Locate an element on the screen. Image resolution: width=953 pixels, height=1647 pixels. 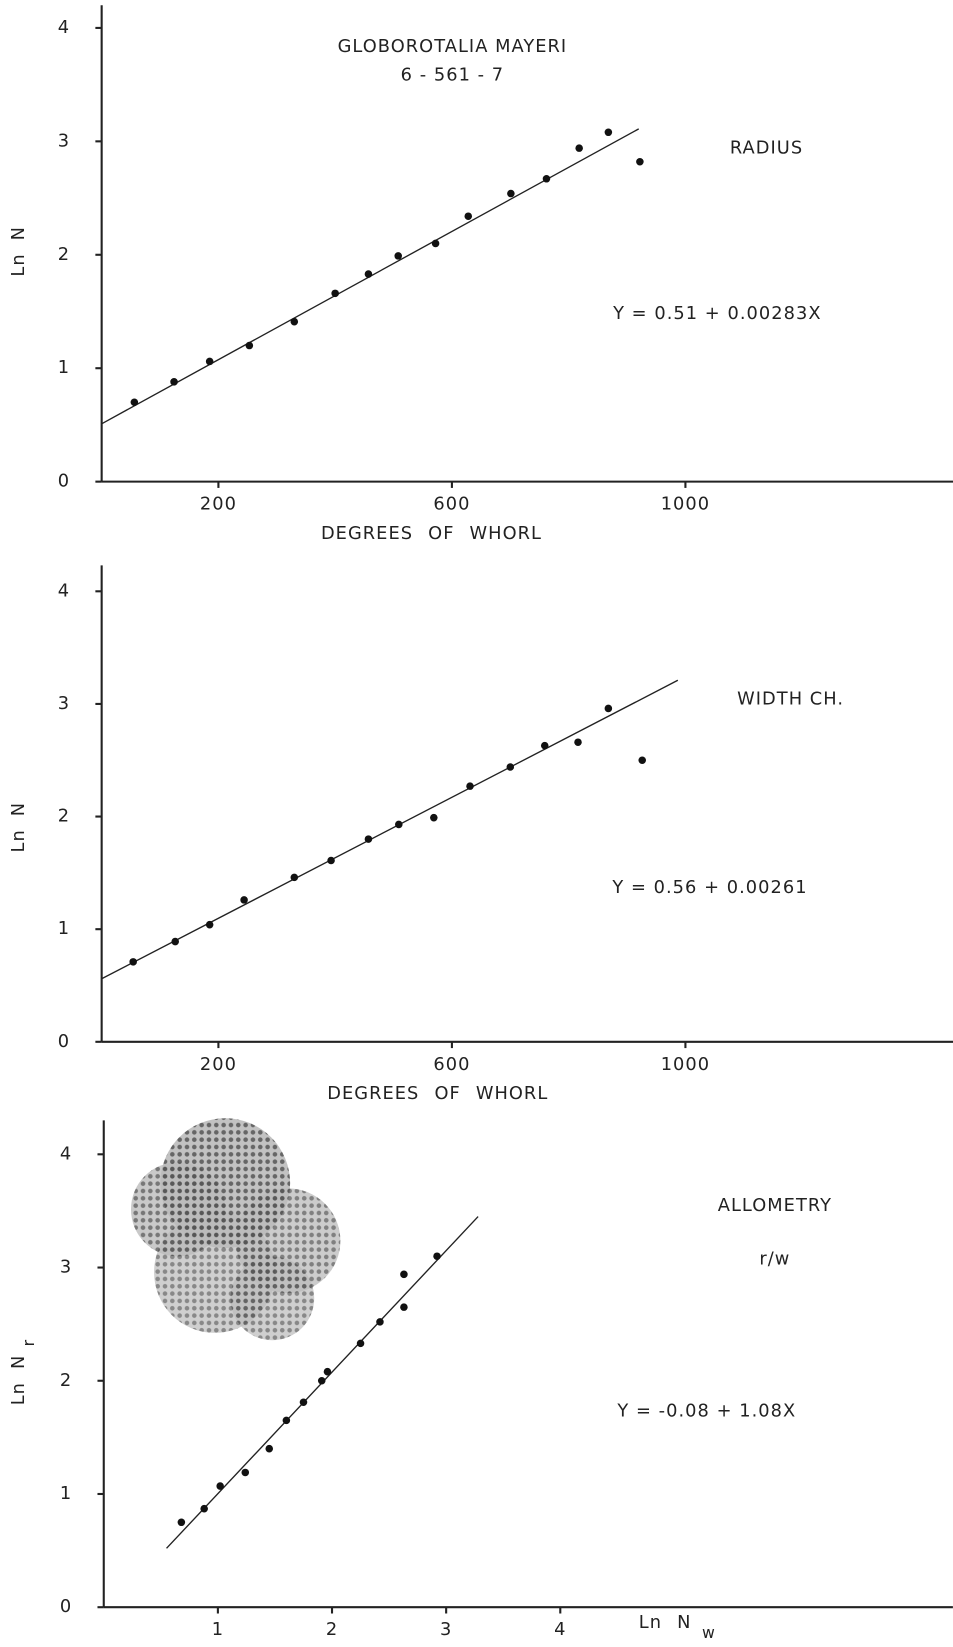
annotation: ALLOMETRY is located at coordinates (775, 1205).